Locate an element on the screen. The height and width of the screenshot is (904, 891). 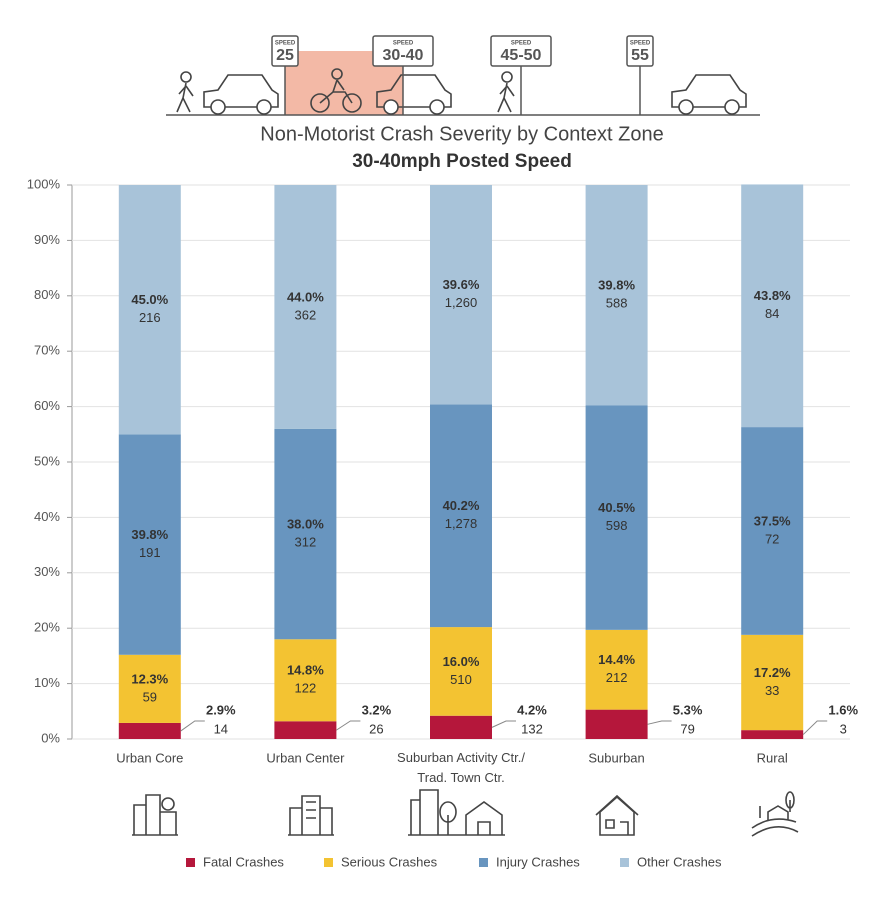
count-label: 132 is located at coordinates (532, 728).